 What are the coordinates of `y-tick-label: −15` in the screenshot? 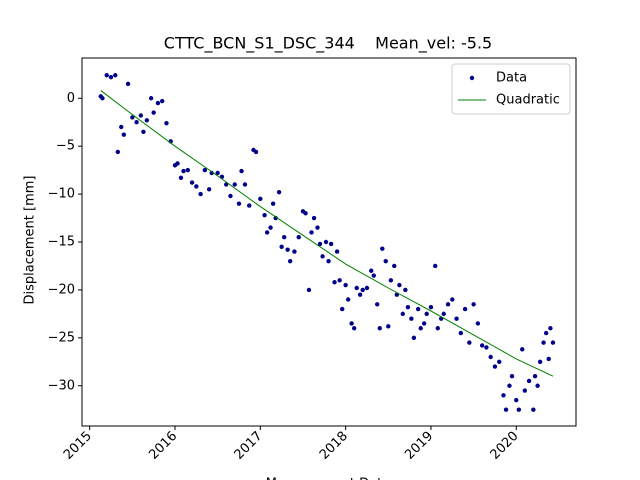 It's located at (61, 242).